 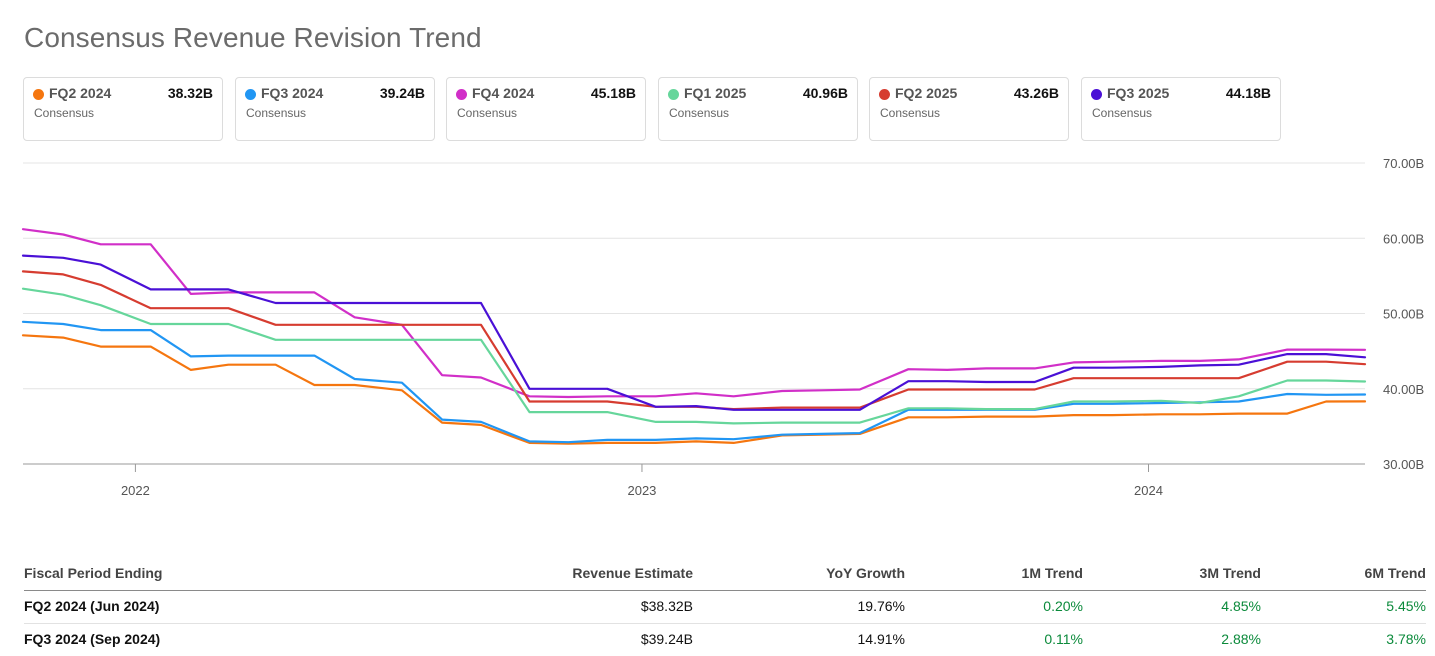 I want to click on column-header: Fiscal Period Ending, so click(x=93, y=573).